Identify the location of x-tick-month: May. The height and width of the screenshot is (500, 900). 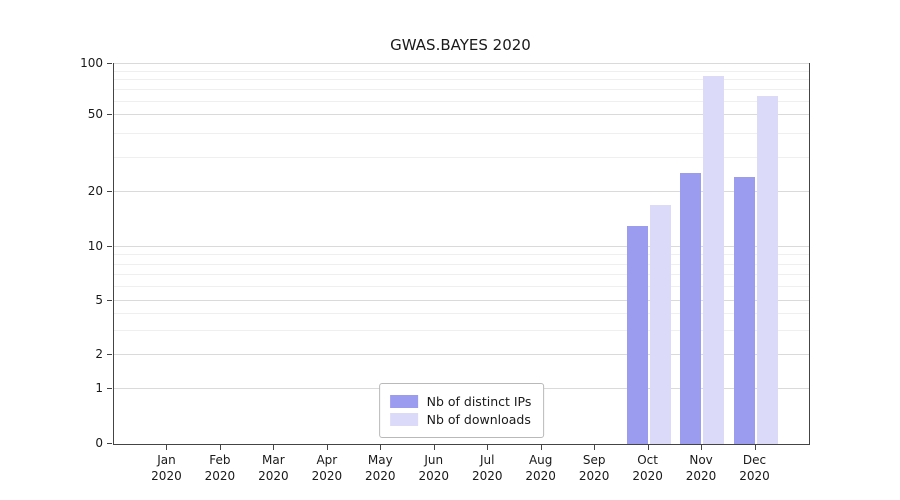
(380, 460).